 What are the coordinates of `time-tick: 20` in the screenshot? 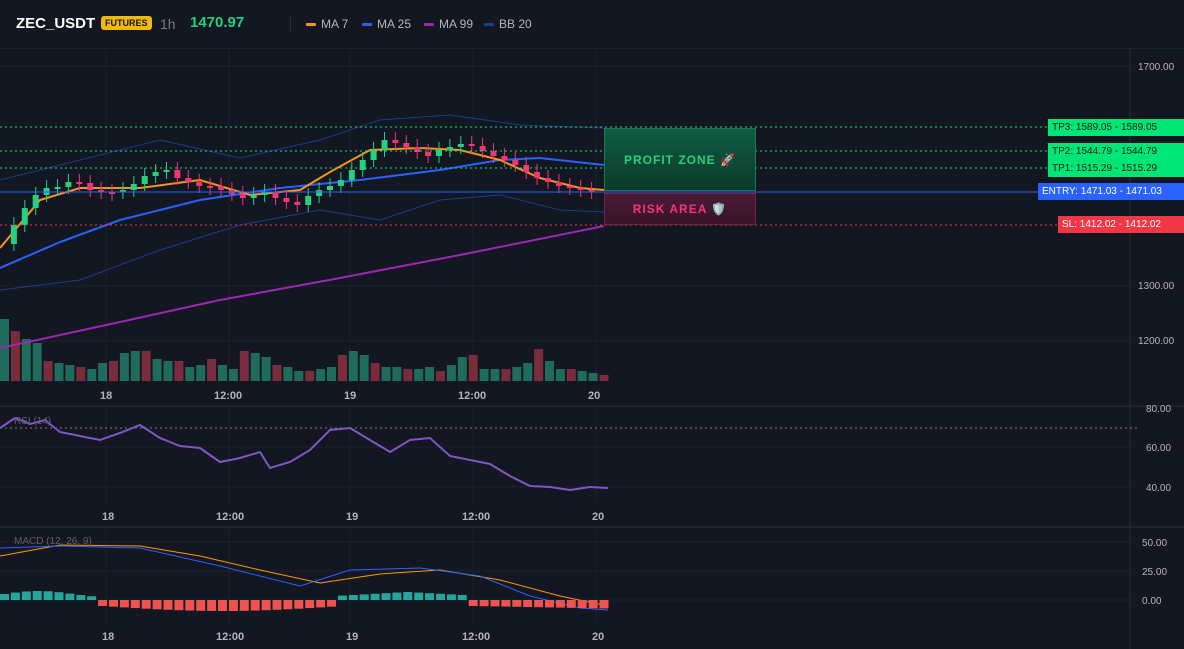 It's located at (598, 517).